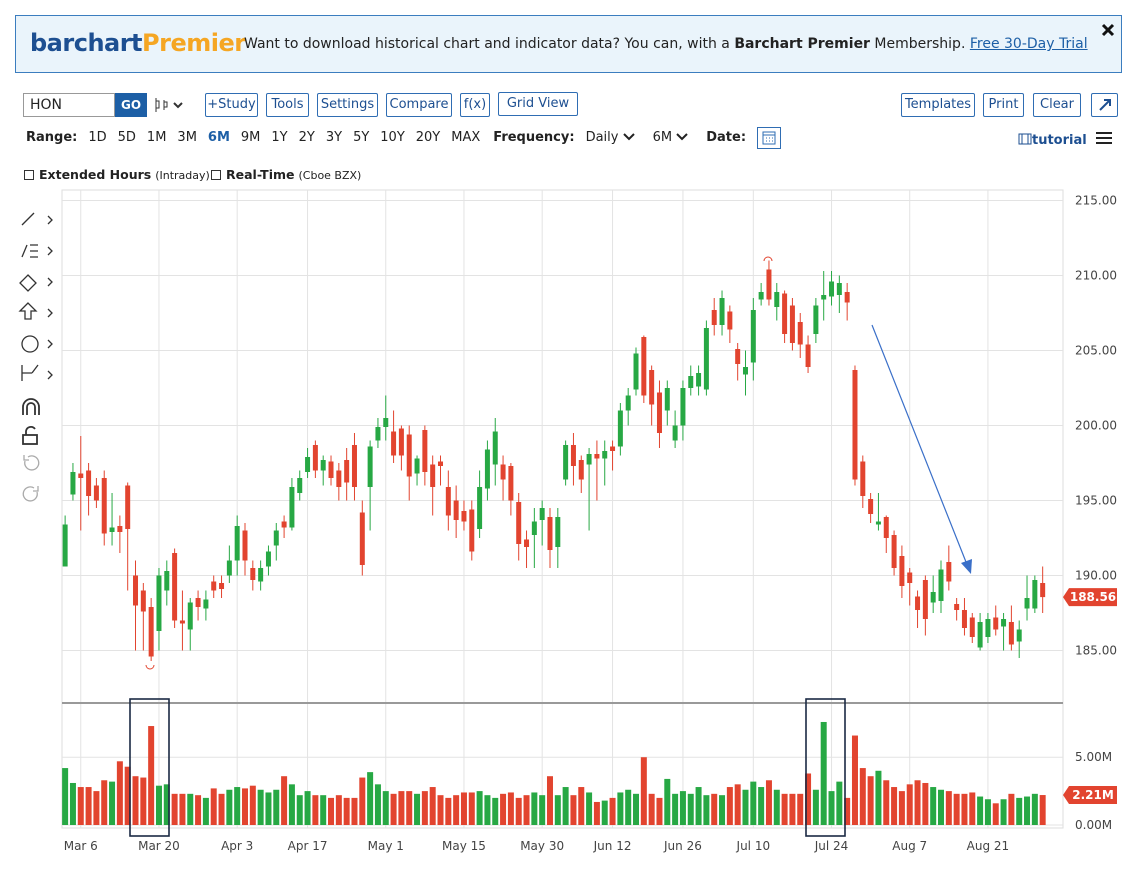 Image resolution: width=1129 pixels, height=880 pixels. Describe the element at coordinates (218, 137) in the screenshot. I see `range-option: 6M` at that location.